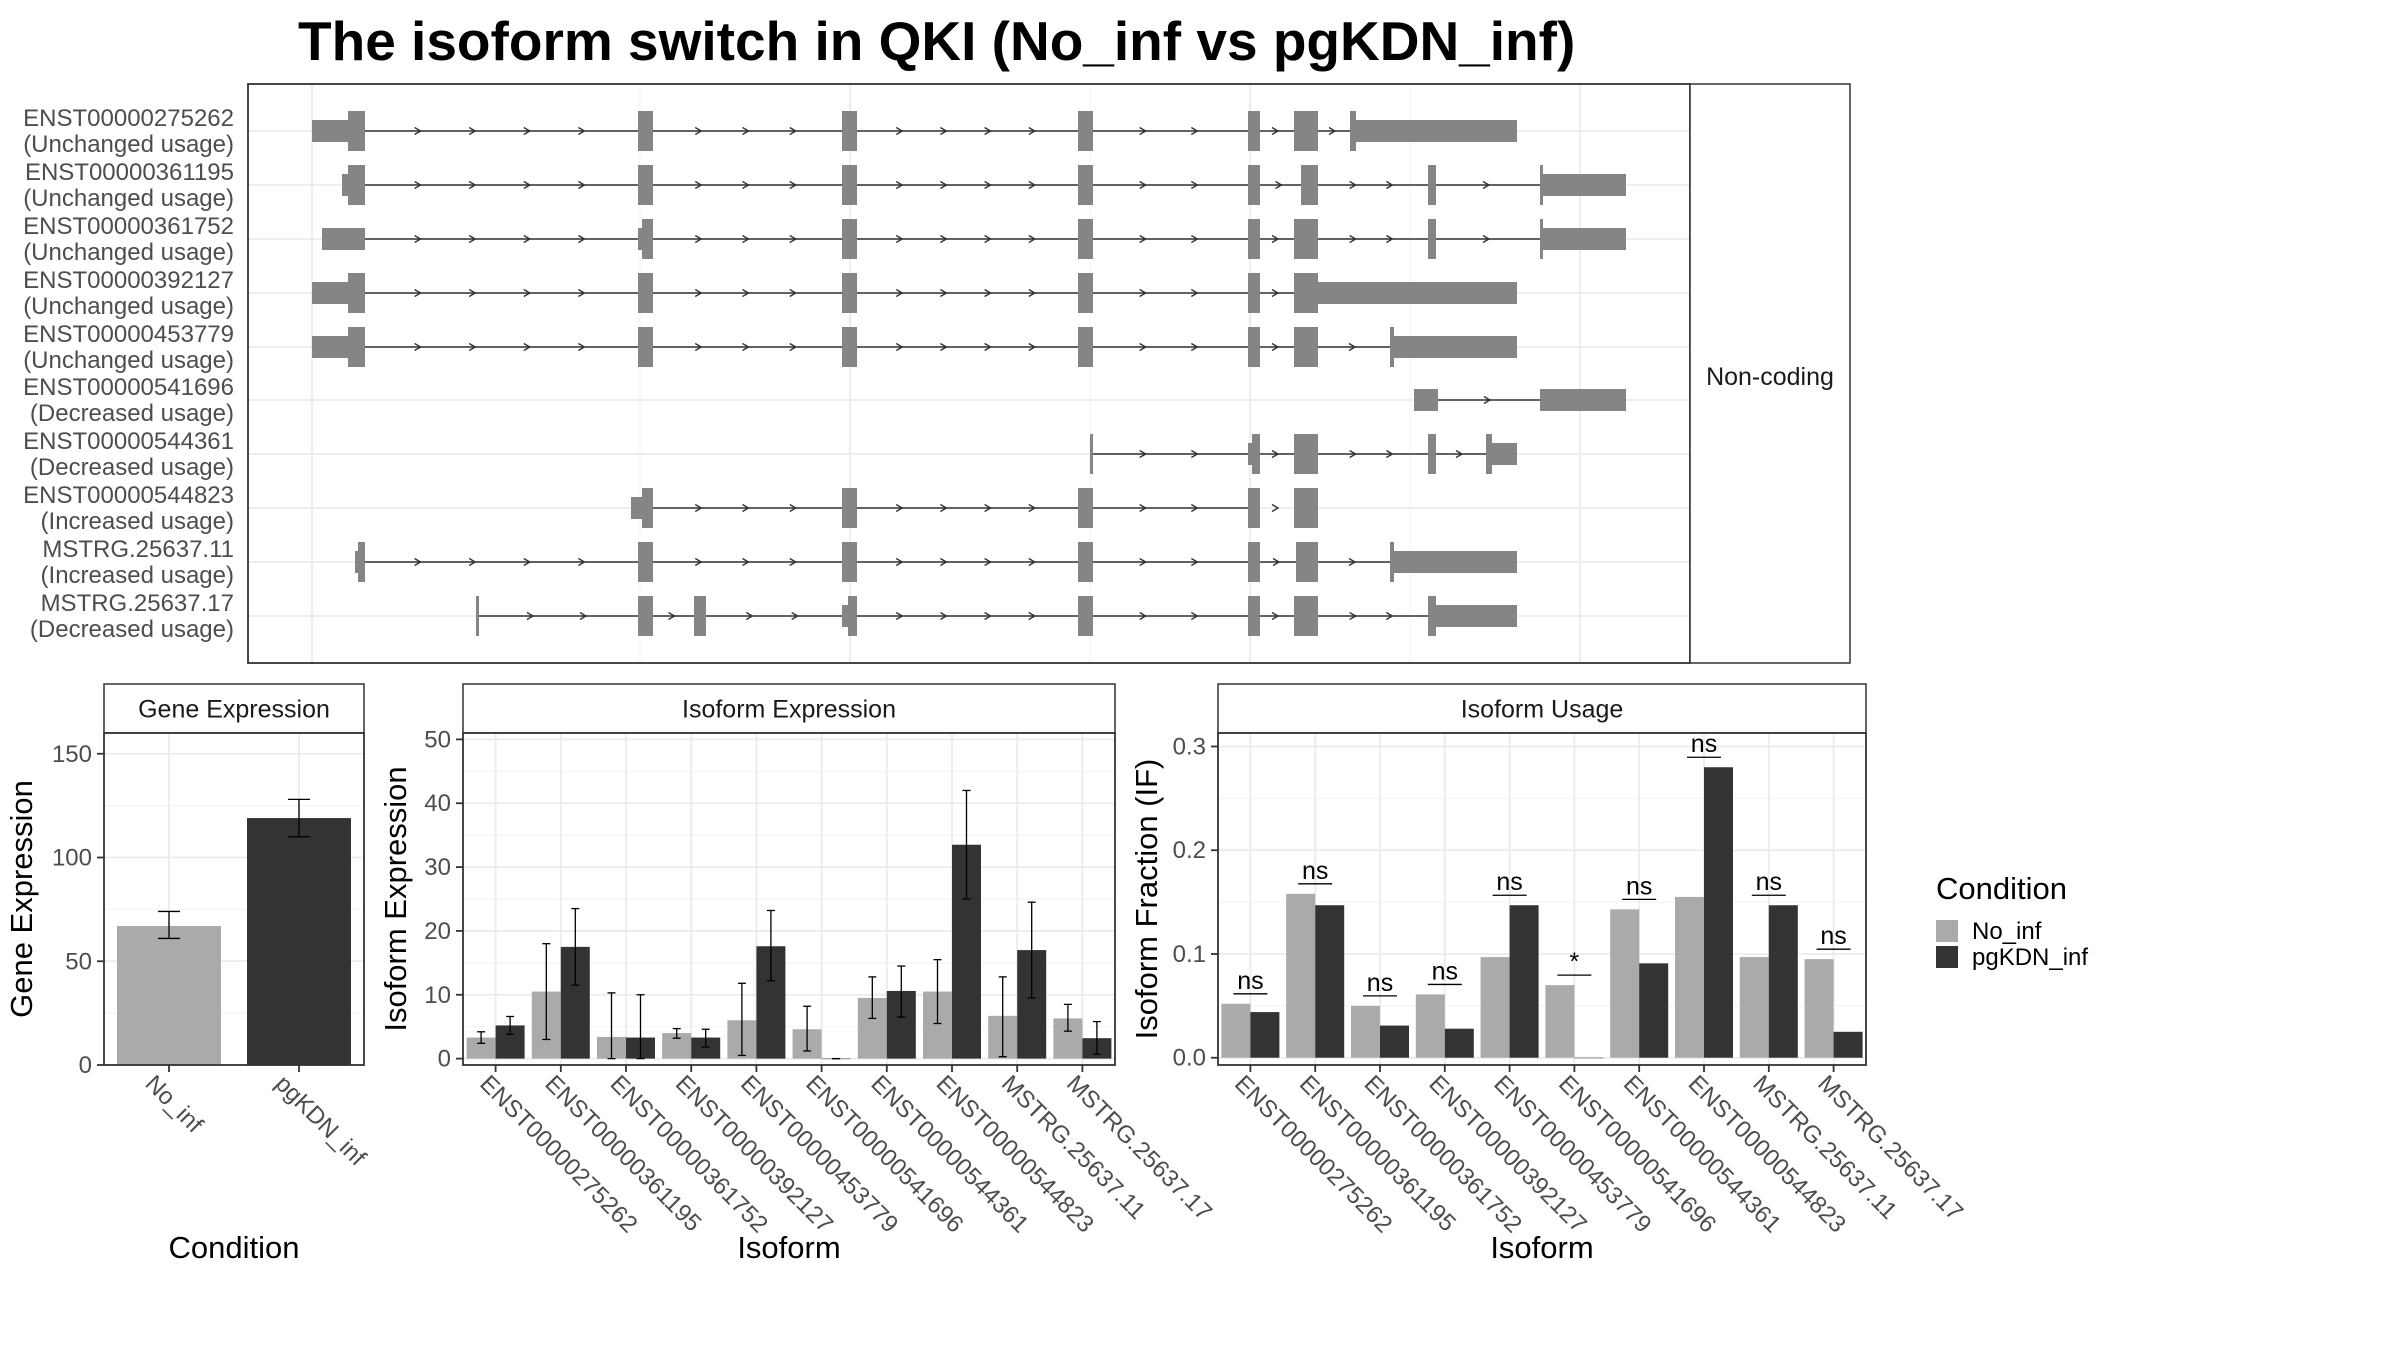 The width and height of the screenshot is (2400, 1350). Describe the element at coordinates (1542, 899) in the screenshot. I see `panel-border` at that location.